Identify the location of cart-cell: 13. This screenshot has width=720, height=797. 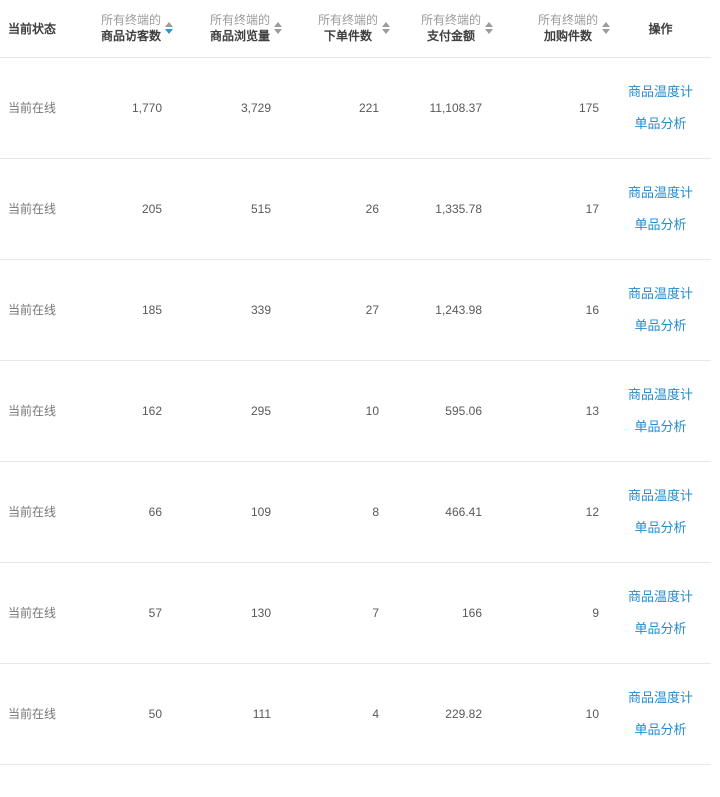
(551, 411).